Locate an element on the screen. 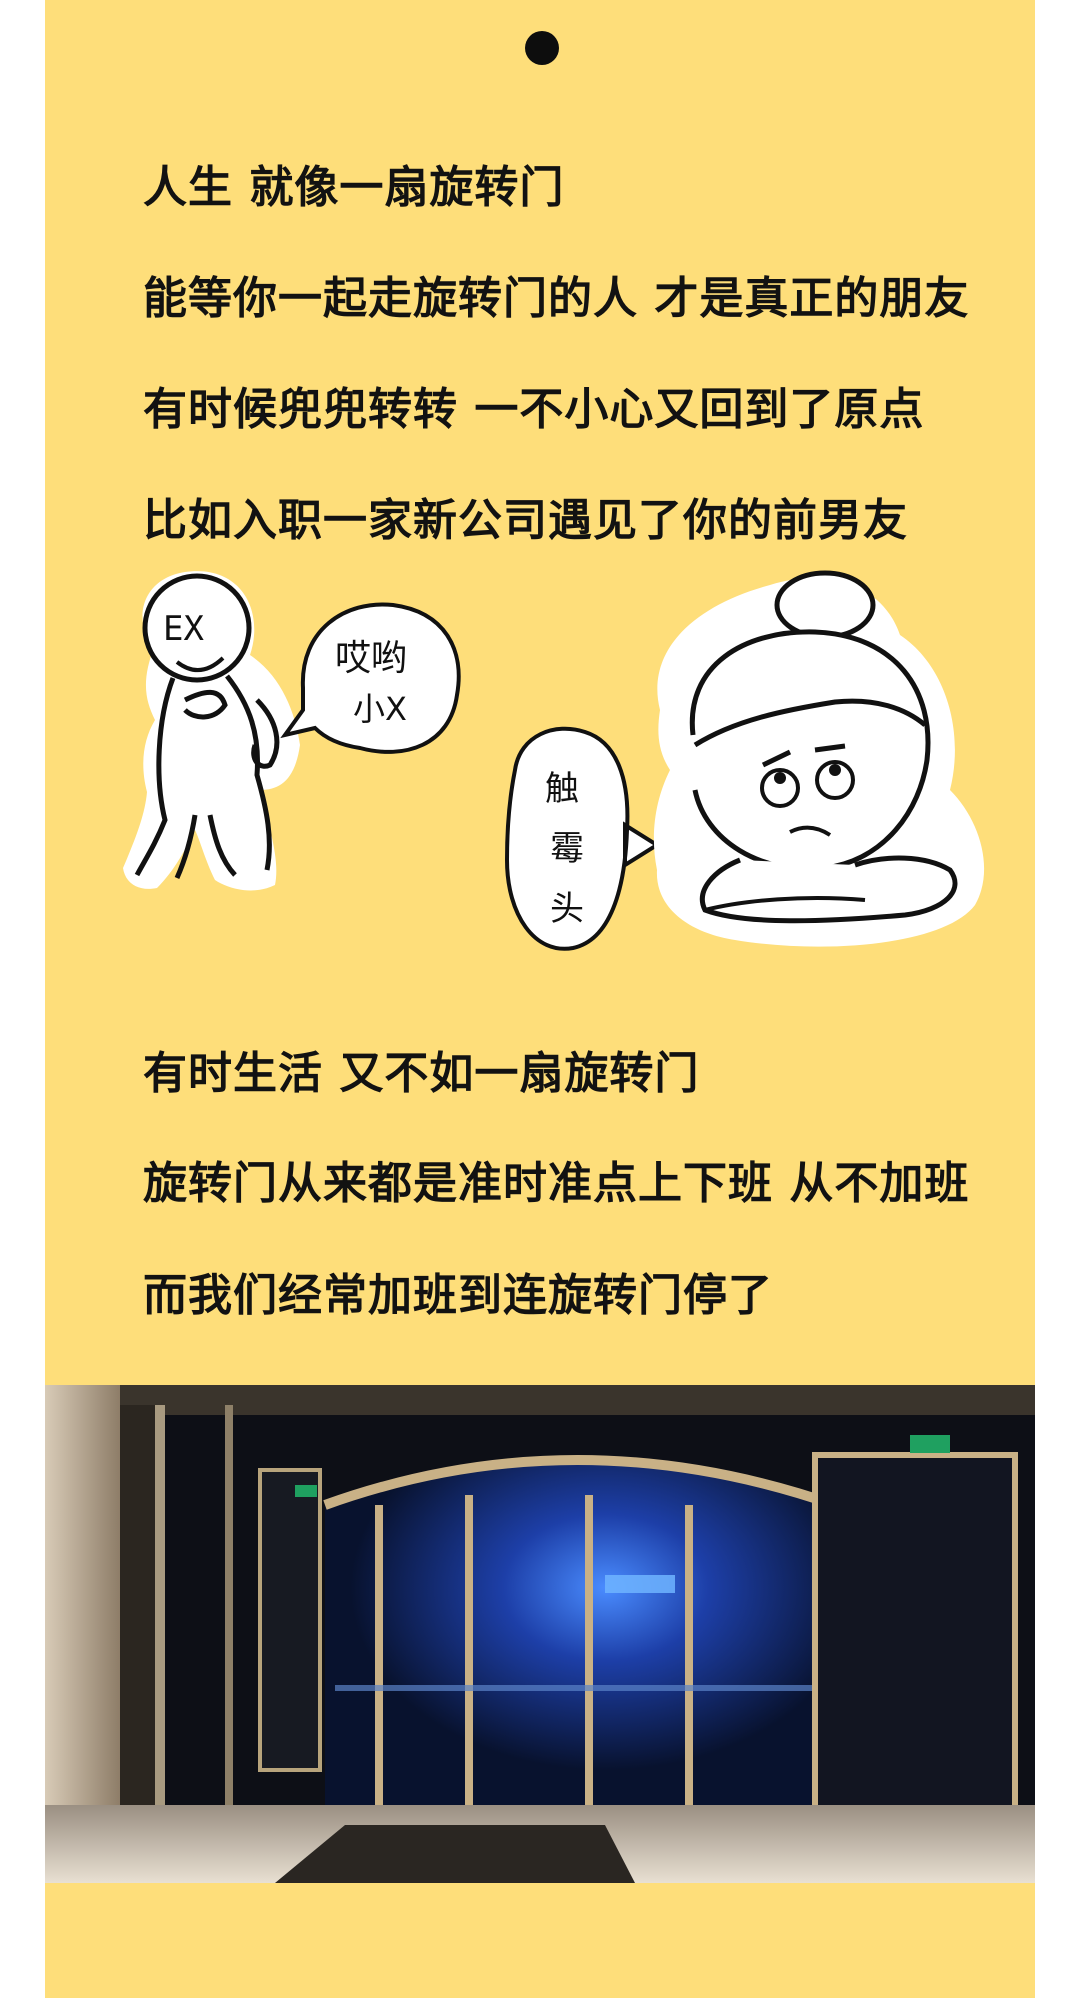 The height and width of the screenshot is (1998, 1080). ex-bubble-line-1: 哎哟 is located at coordinates (371, 658).